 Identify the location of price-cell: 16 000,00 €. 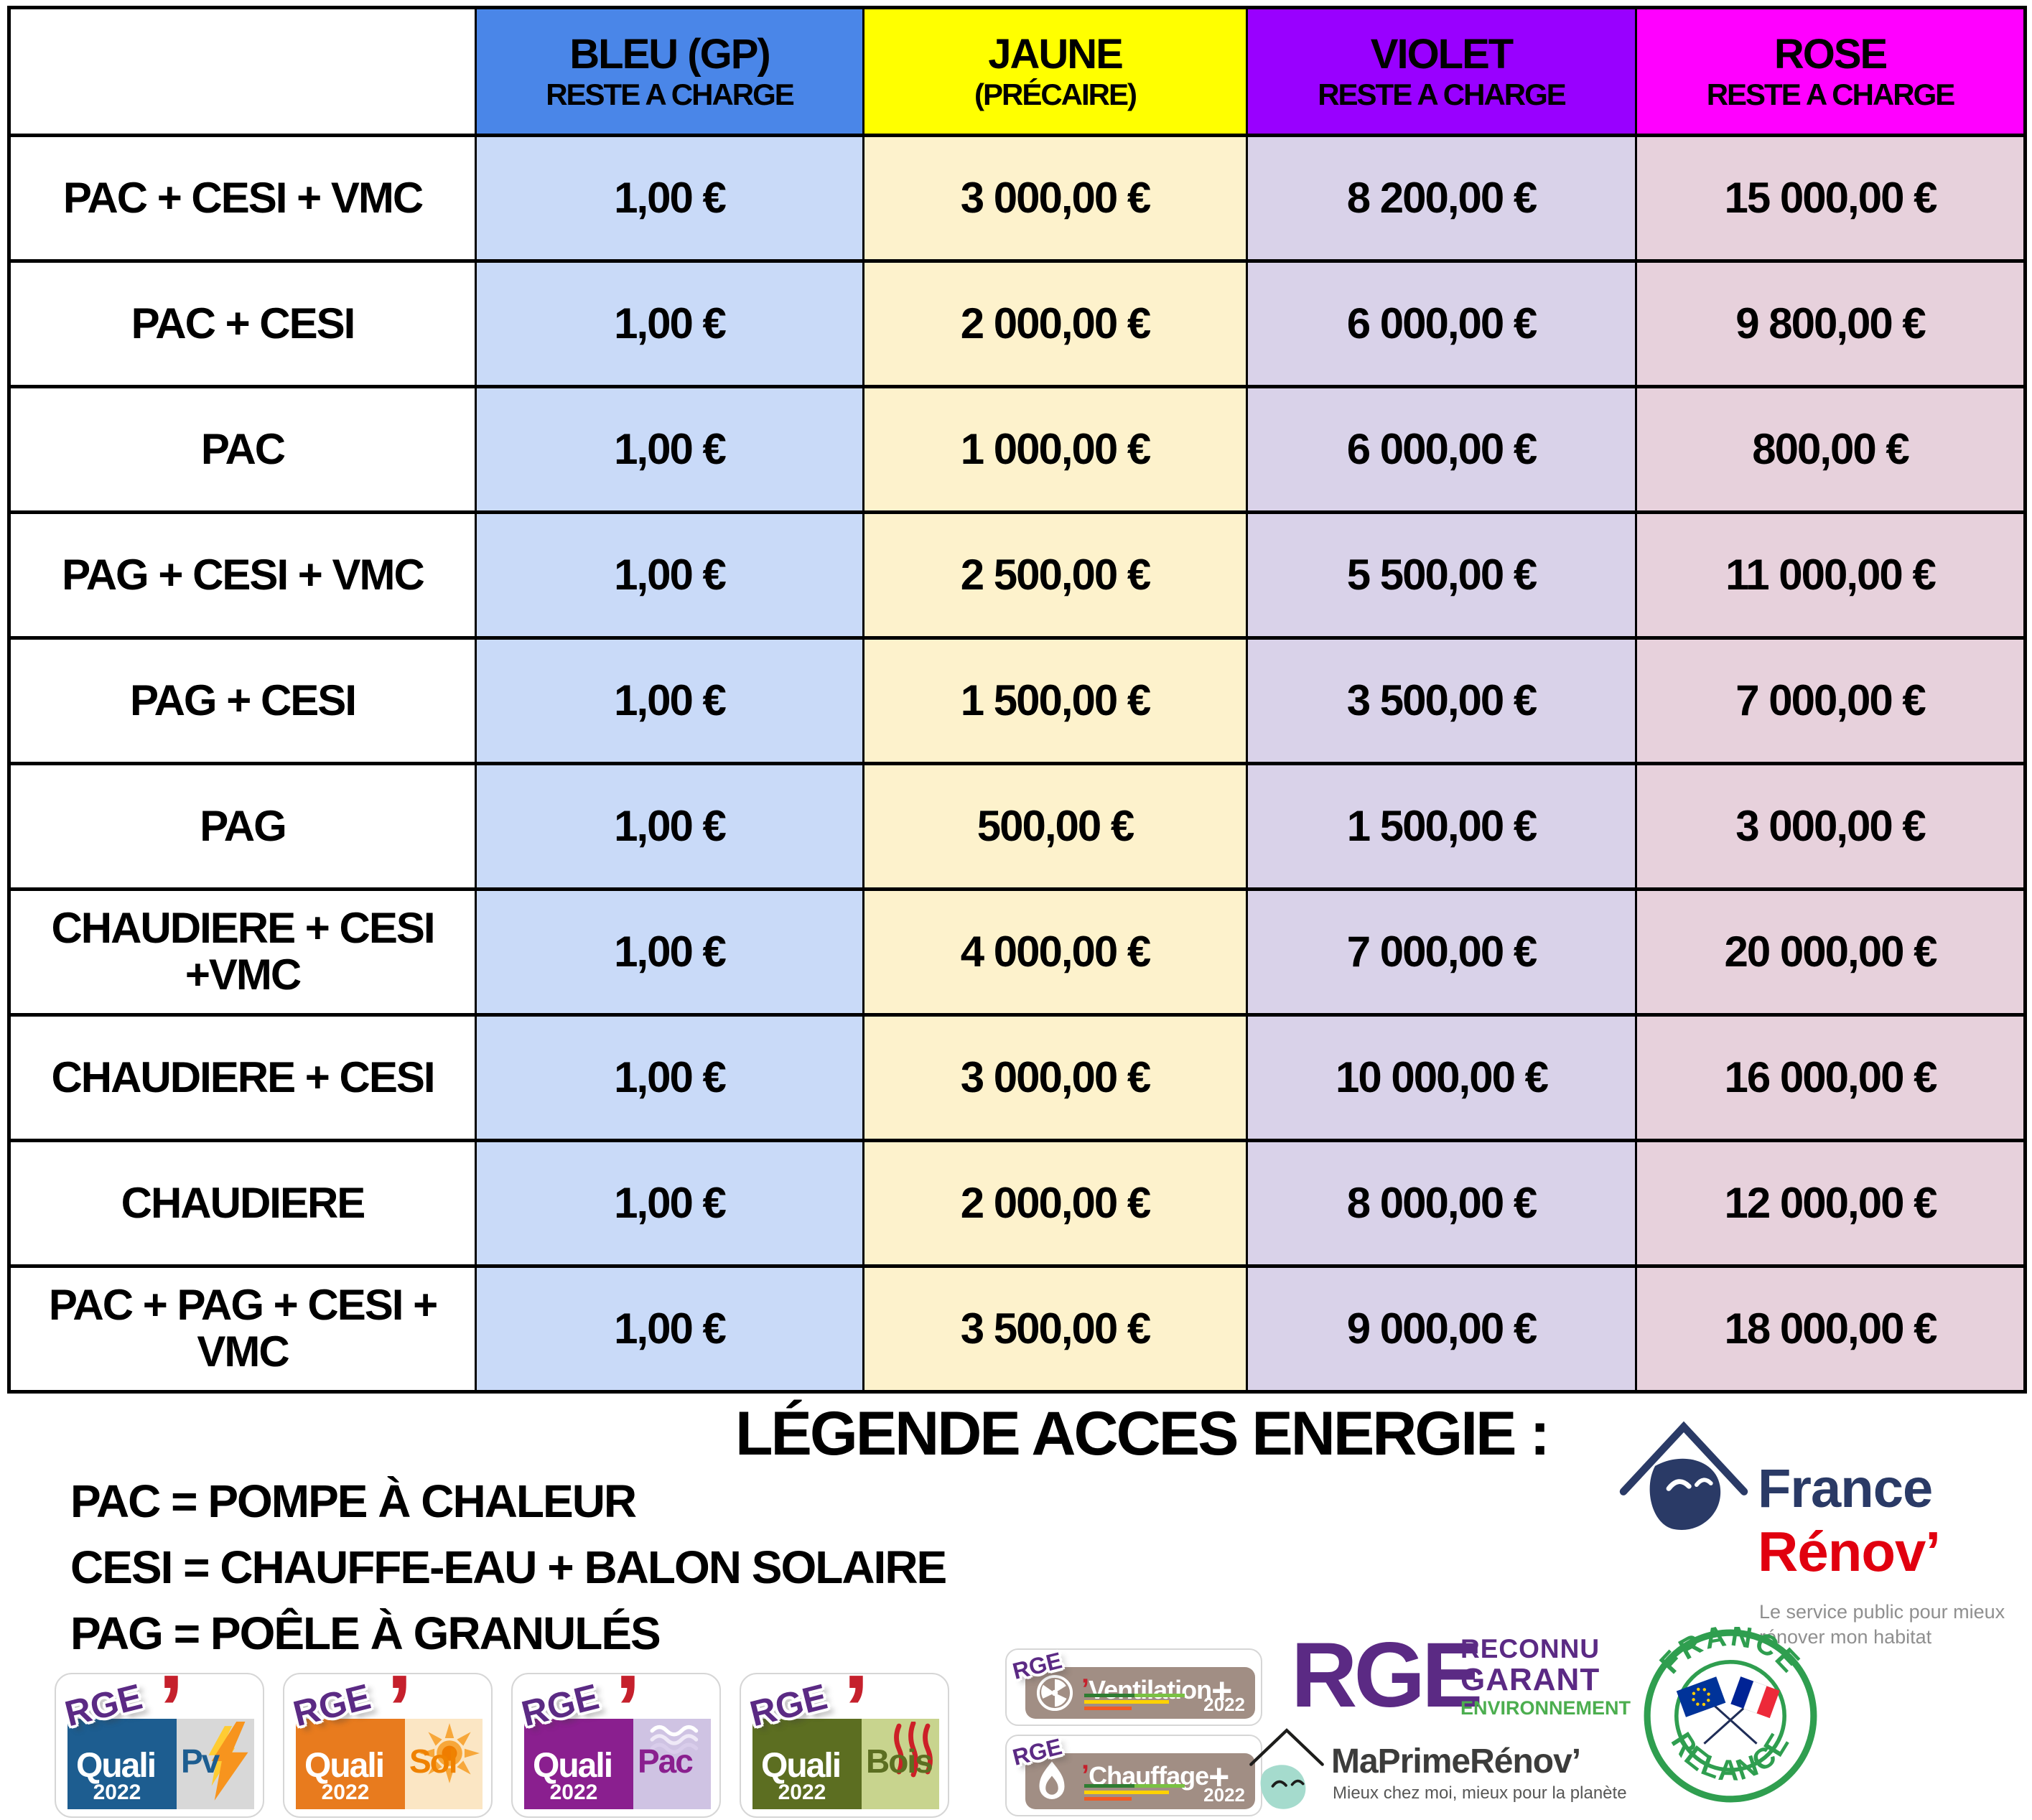
(1830, 1077).